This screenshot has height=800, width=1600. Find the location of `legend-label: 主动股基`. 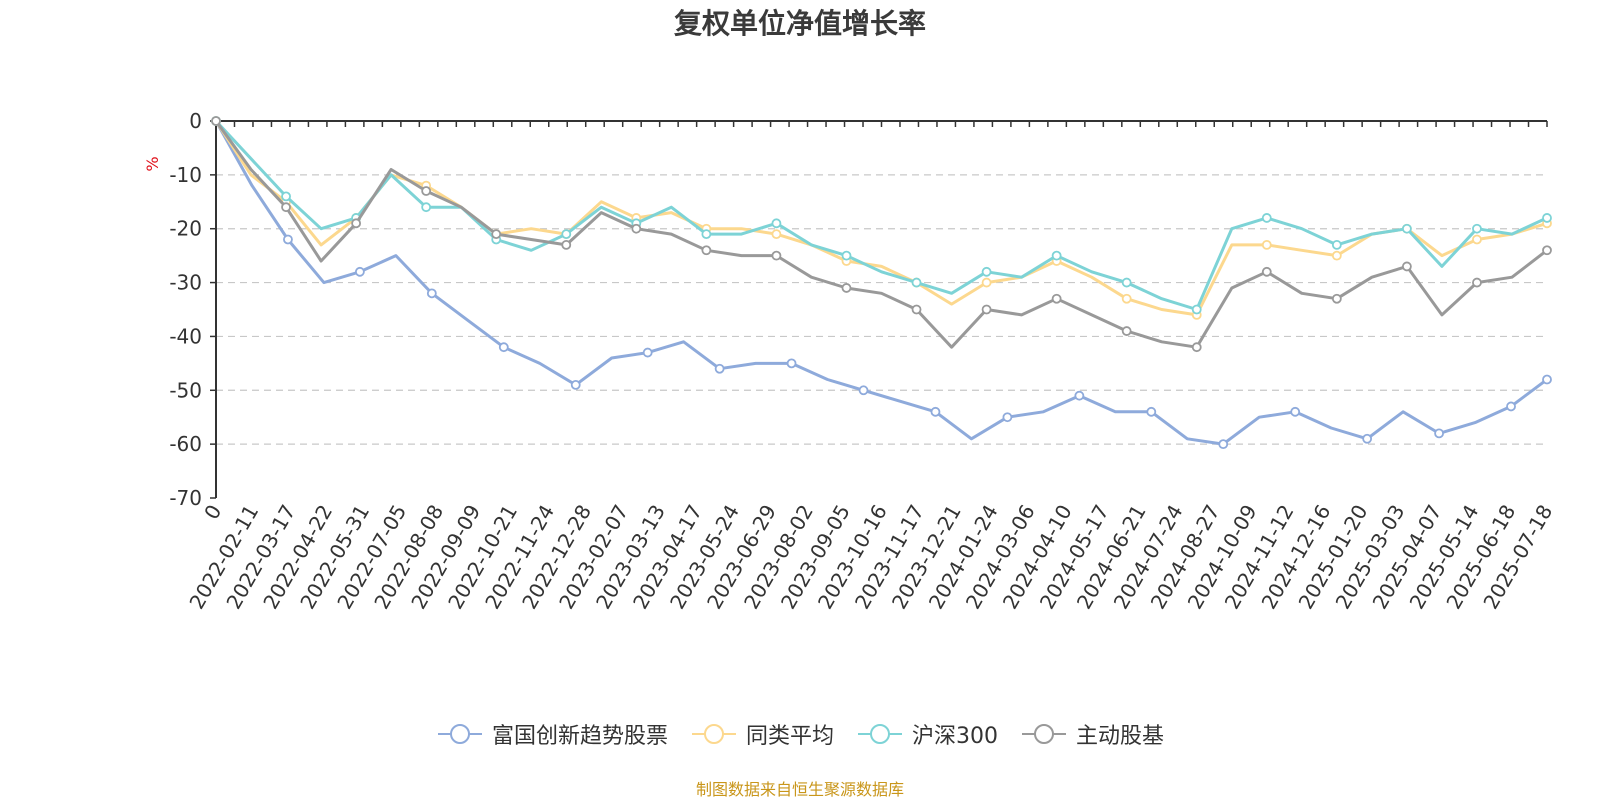

legend-label: 主动股基 is located at coordinates (1120, 736).